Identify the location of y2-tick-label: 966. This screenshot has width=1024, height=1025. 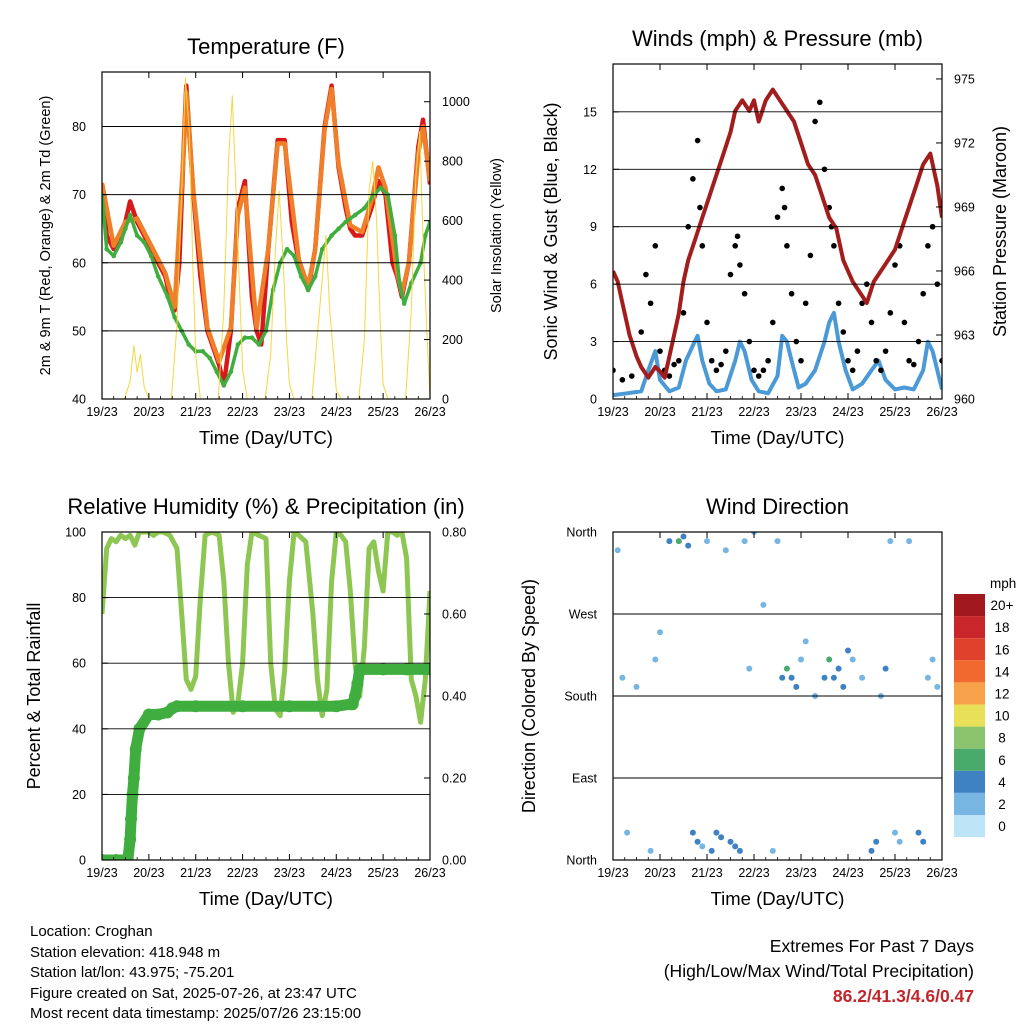
(964, 271).